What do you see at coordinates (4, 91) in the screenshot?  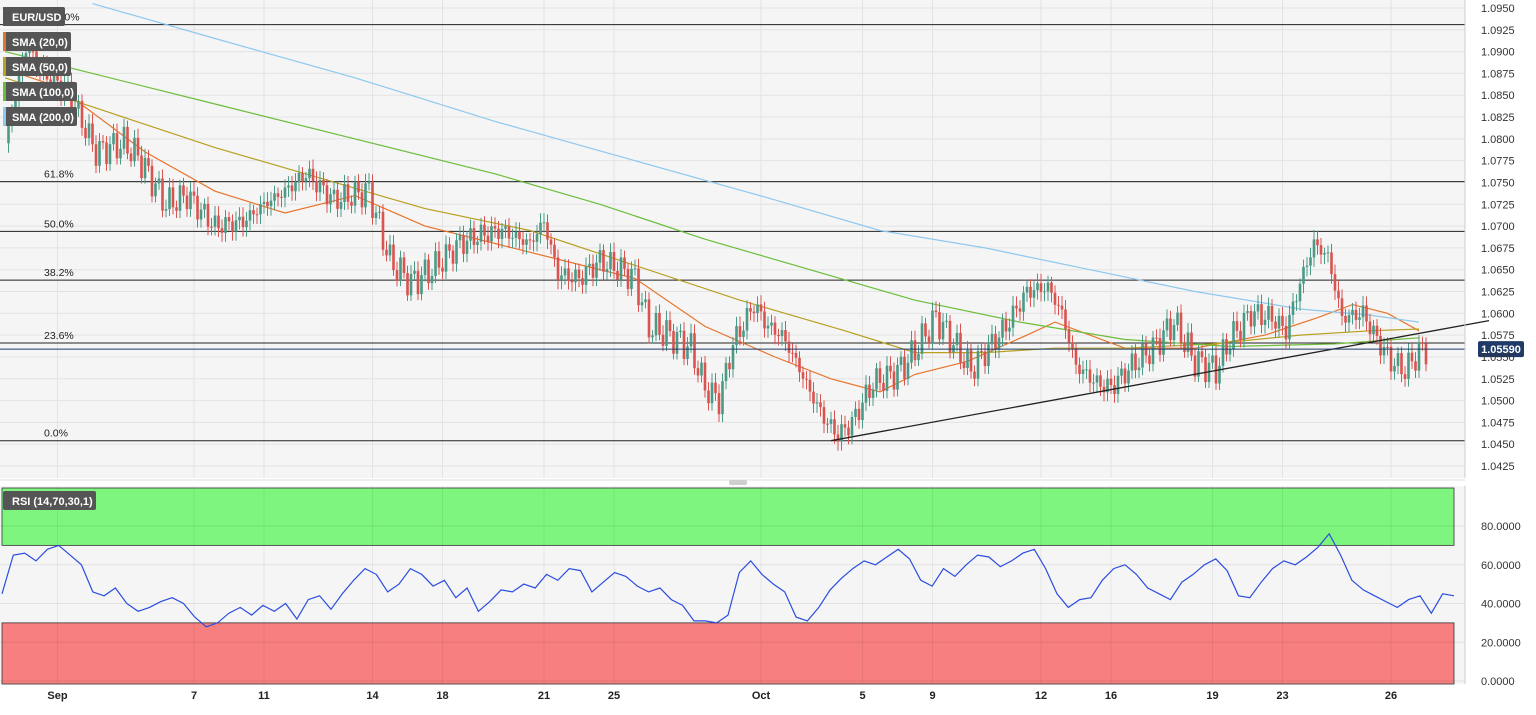 I see `legend-color-swatch` at bounding box center [4, 91].